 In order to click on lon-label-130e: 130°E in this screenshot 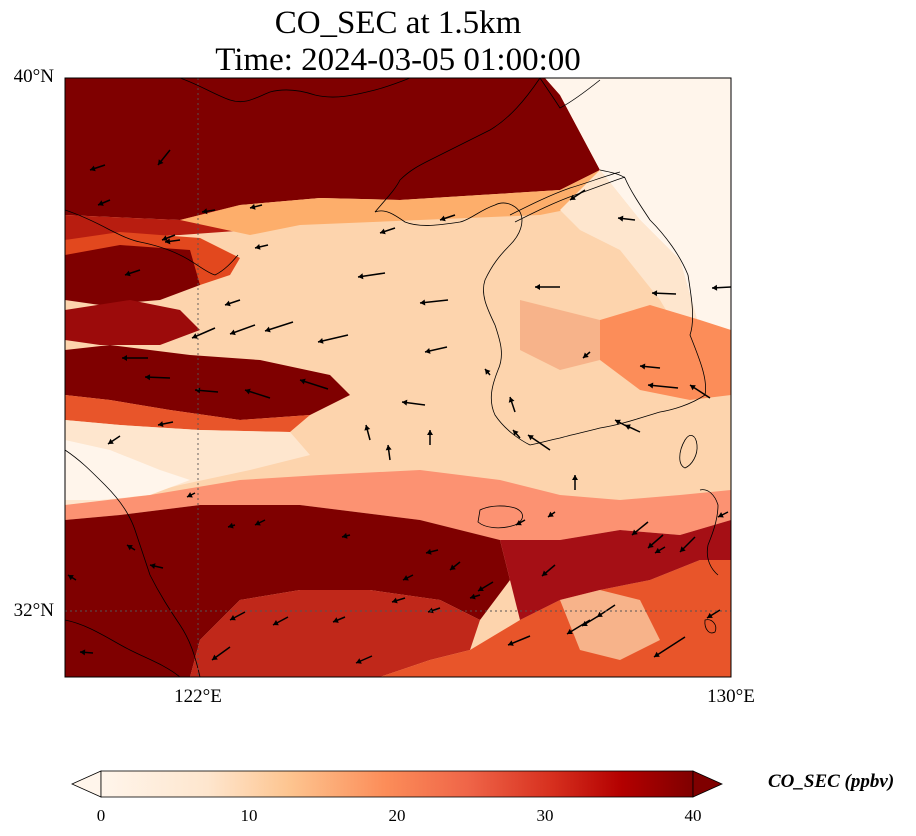, I will do `click(731, 696)`.